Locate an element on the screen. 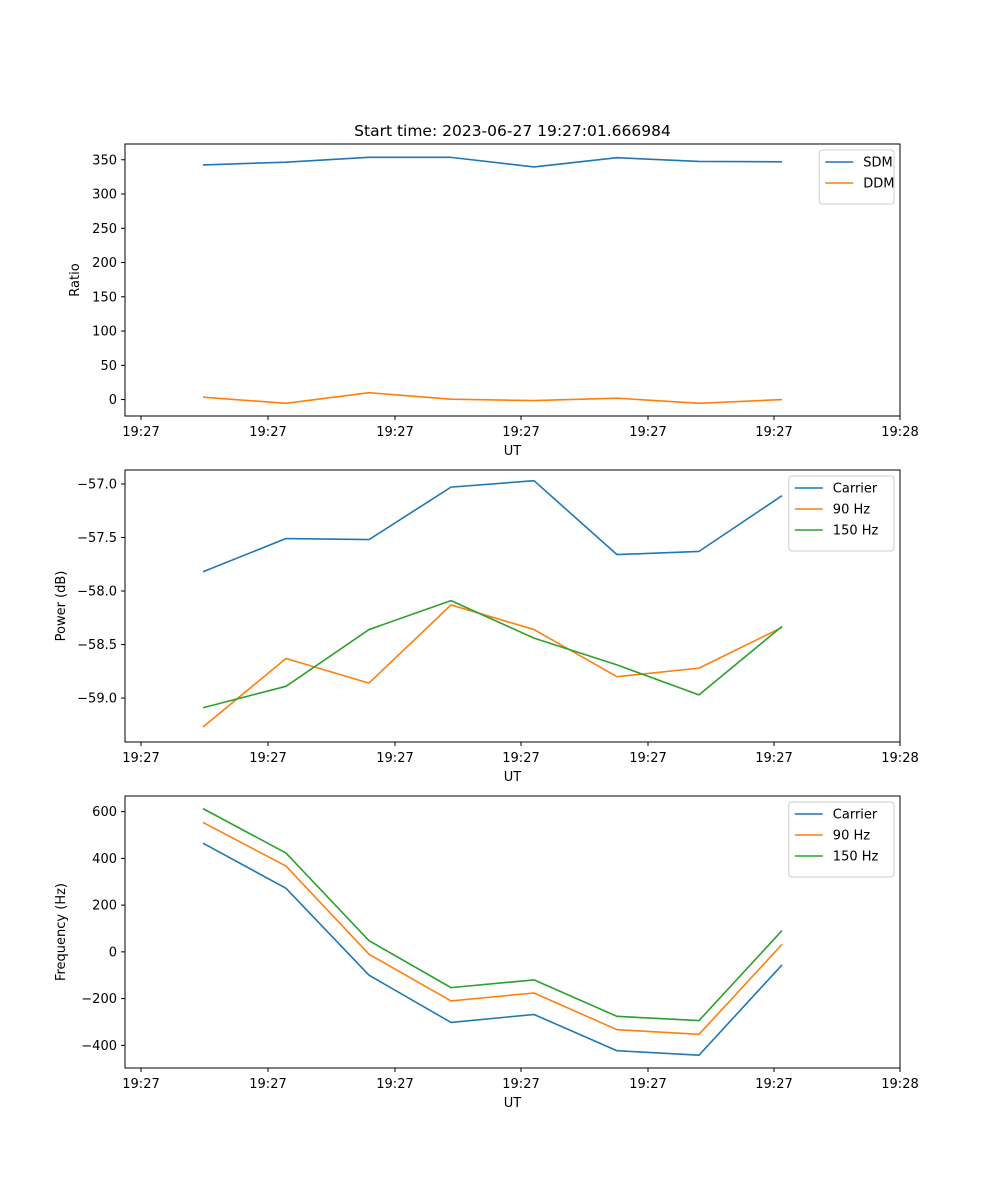 This screenshot has width=1000, height=1200. y-tick-label: −57.5 is located at coordinates (97, 538).